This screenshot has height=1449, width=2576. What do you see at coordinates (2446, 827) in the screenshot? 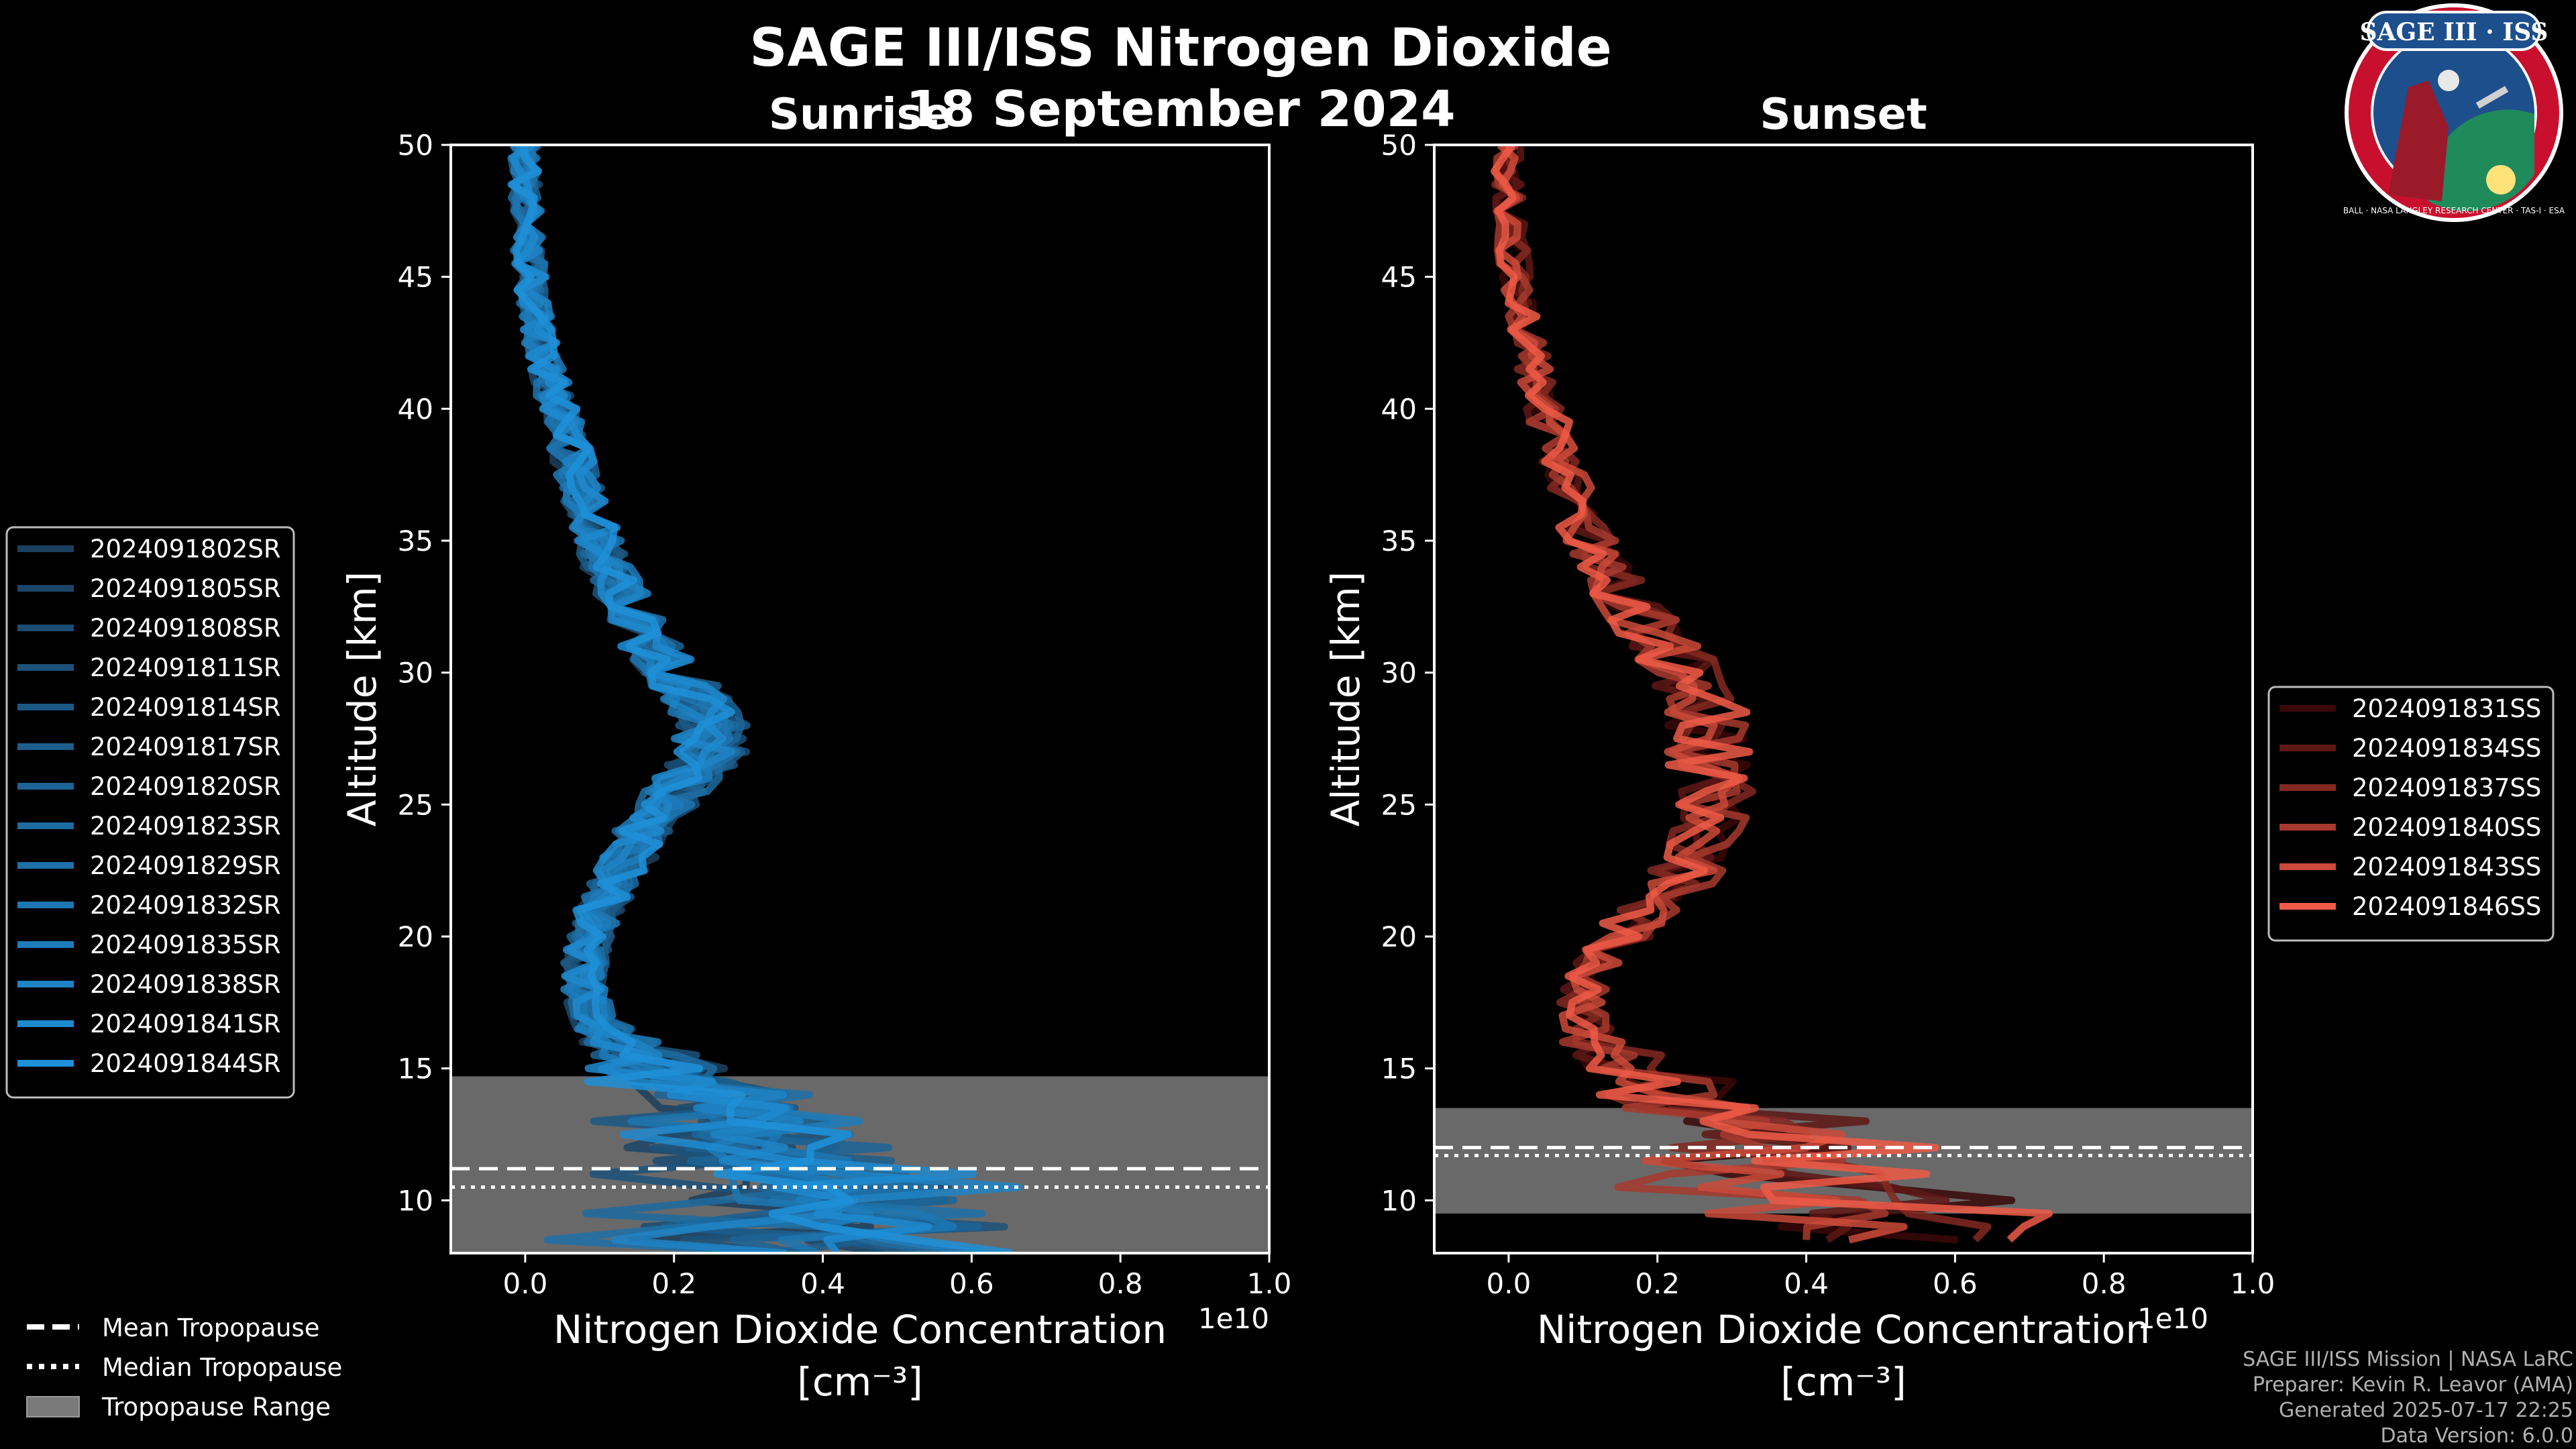
I see `sunset-legend-label: 2024091840SS` at bounding box center [2446, 827].